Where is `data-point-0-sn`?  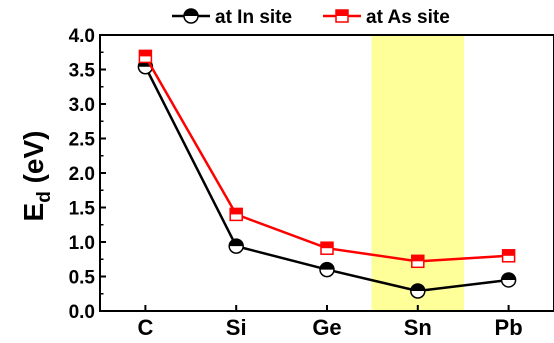
data-point-0-sn is located at coordinates (418, 291).